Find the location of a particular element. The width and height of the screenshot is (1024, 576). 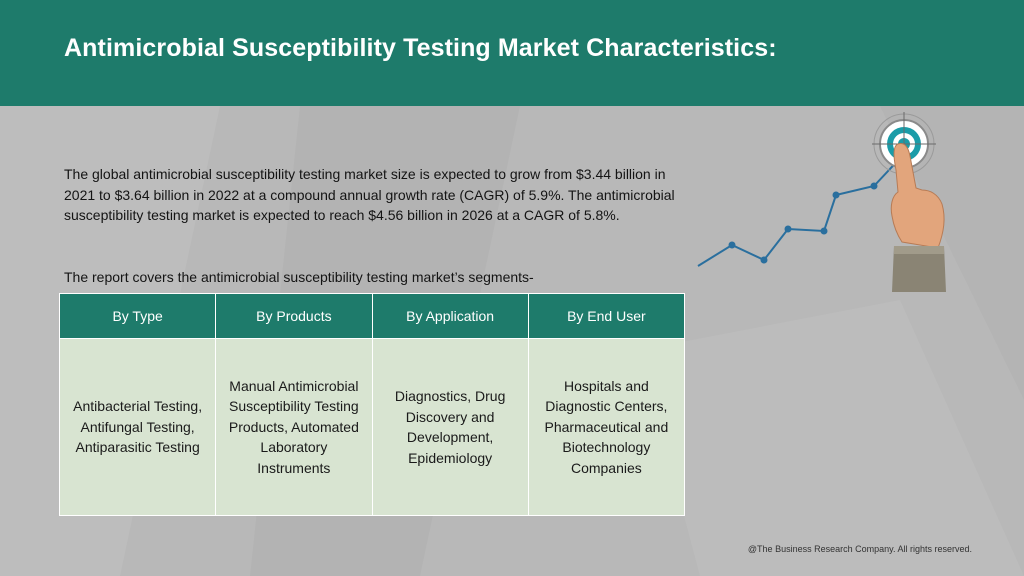

header-by-application: By Application is located at coordinates (450, 316).